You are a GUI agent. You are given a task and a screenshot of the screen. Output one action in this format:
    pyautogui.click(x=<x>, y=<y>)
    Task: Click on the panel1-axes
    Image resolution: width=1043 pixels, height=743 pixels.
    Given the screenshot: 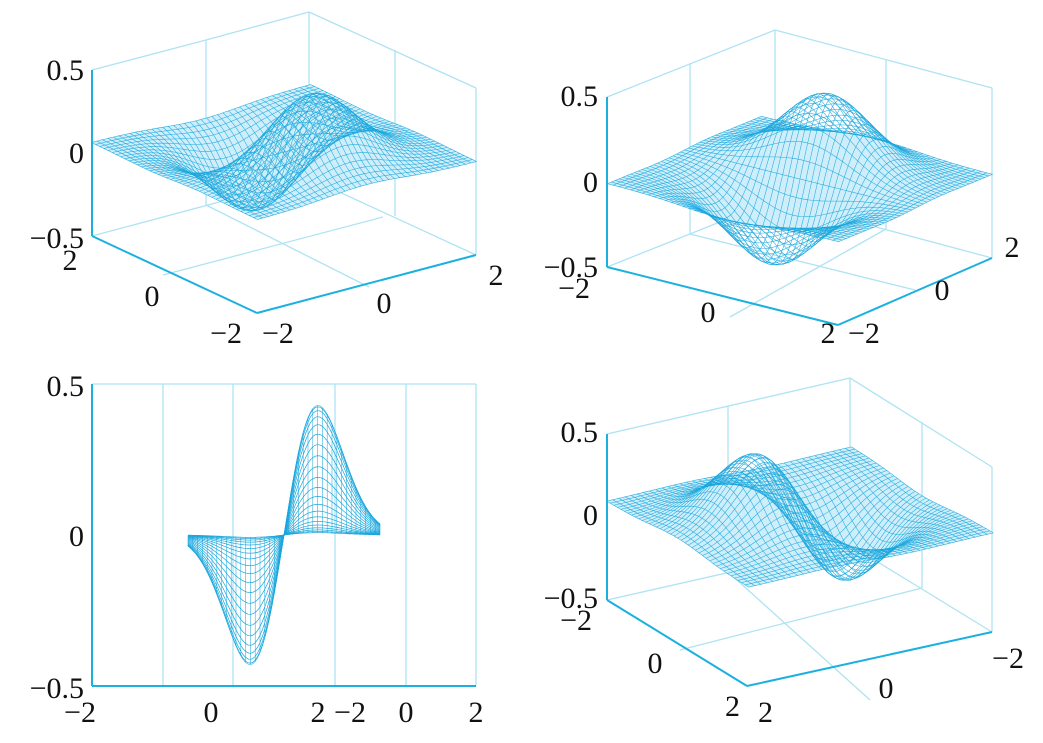 What is the action you would take?
    pyautogui.click(x=284, y=192)
    